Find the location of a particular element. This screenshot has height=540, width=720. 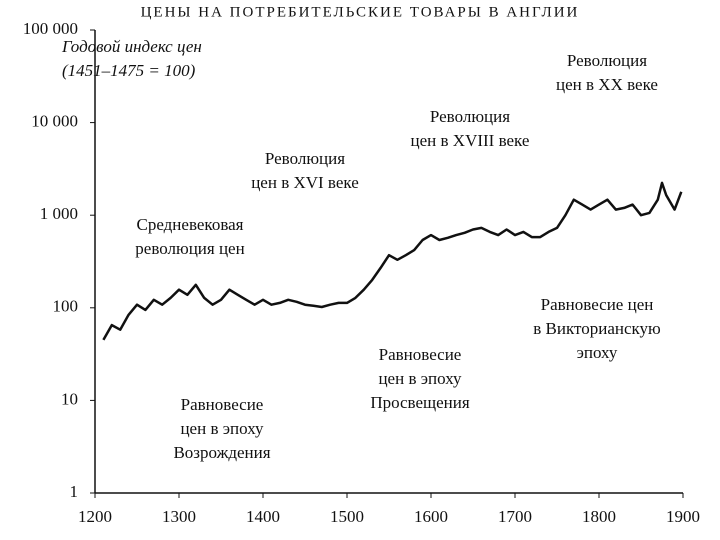

x-tick-label: 1200 is located at coordinates (95, 516).